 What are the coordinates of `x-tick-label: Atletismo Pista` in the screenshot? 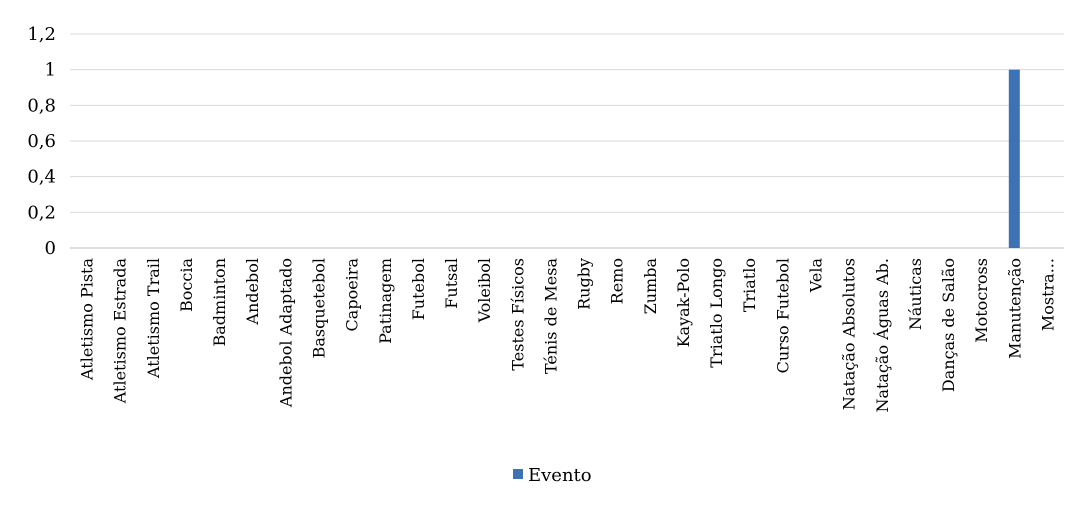 It's located at (87, 319).